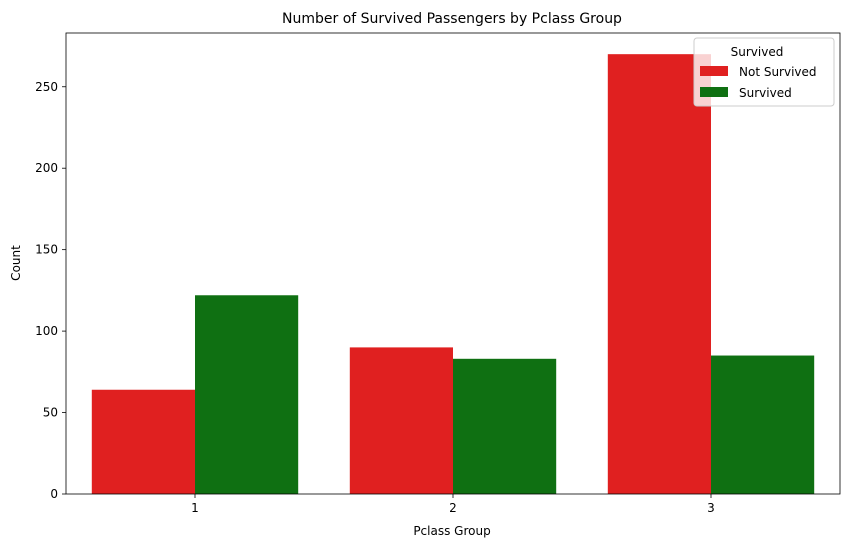 The image size is (850, 547). I want to click on y-axis-label: Count, so click(16, 263).